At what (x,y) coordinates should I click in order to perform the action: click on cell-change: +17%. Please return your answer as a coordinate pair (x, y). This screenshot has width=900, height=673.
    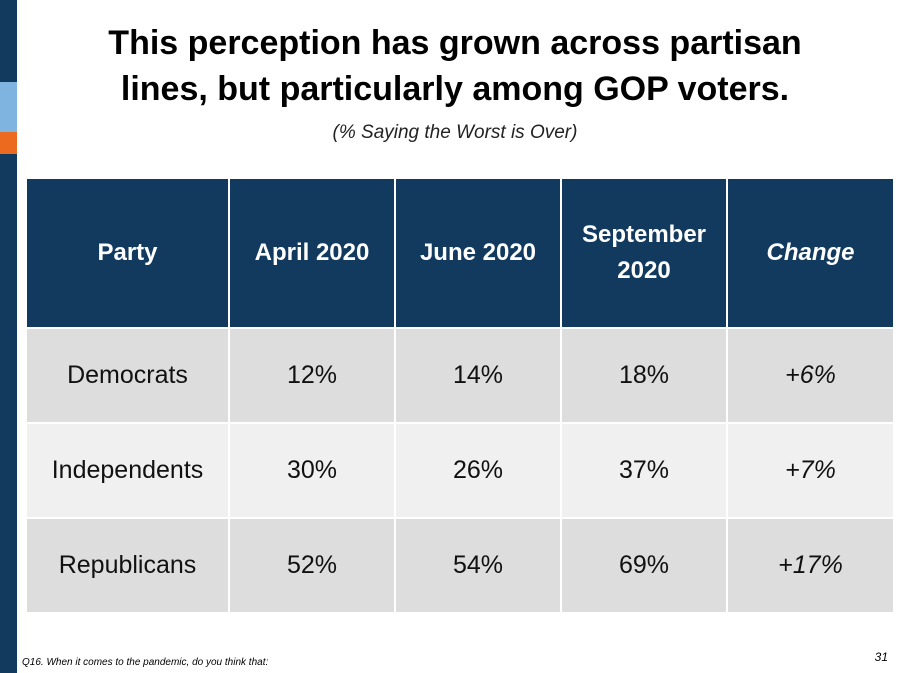
    Looking at the image, I should click on (810, 565).